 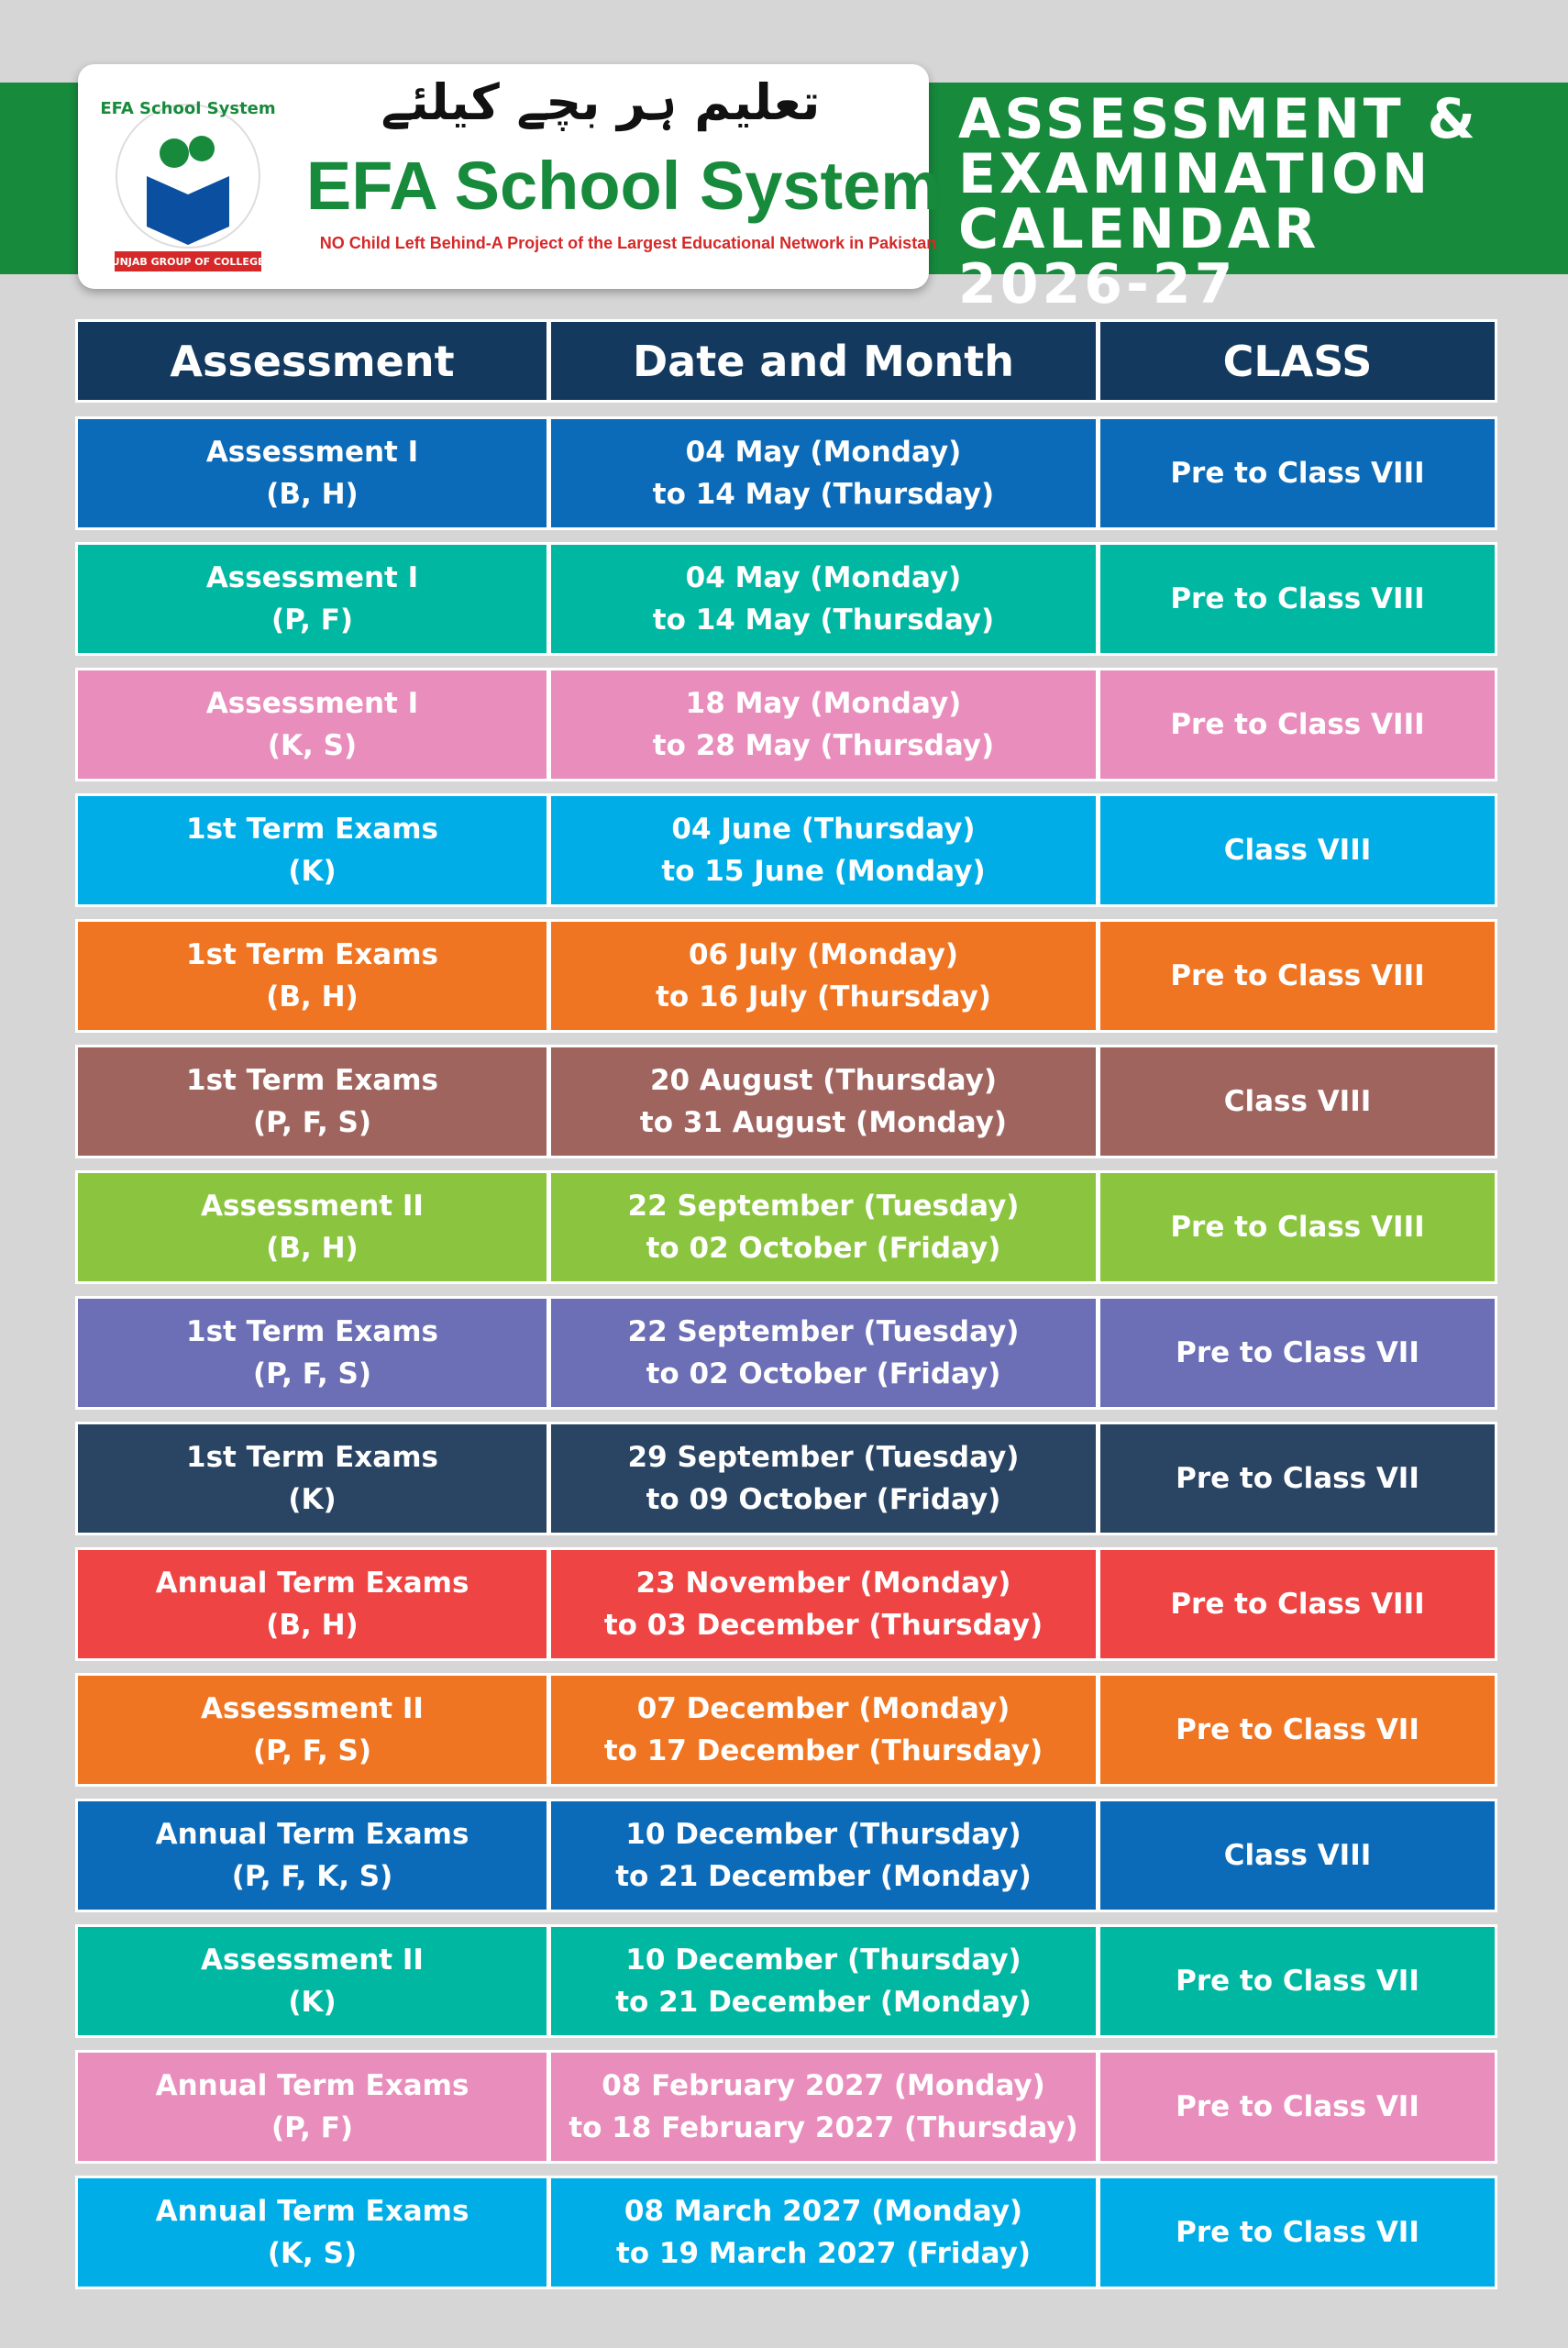 I want to click on table-cell: Assessment I (B, H), so click(x=312, y=473).